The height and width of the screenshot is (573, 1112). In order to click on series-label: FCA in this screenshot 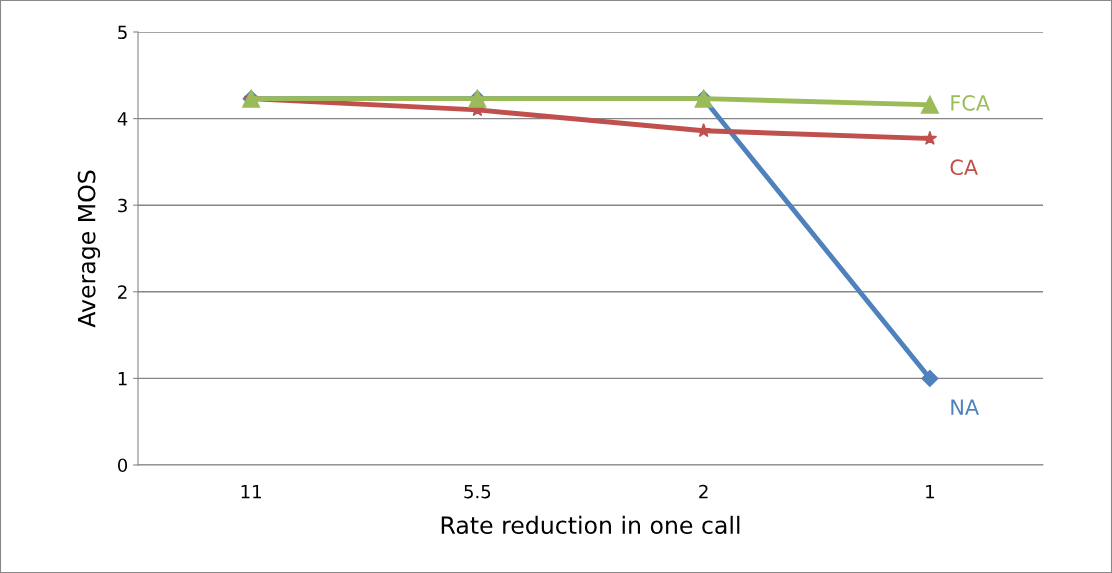, I will do `click(970, 103)`.